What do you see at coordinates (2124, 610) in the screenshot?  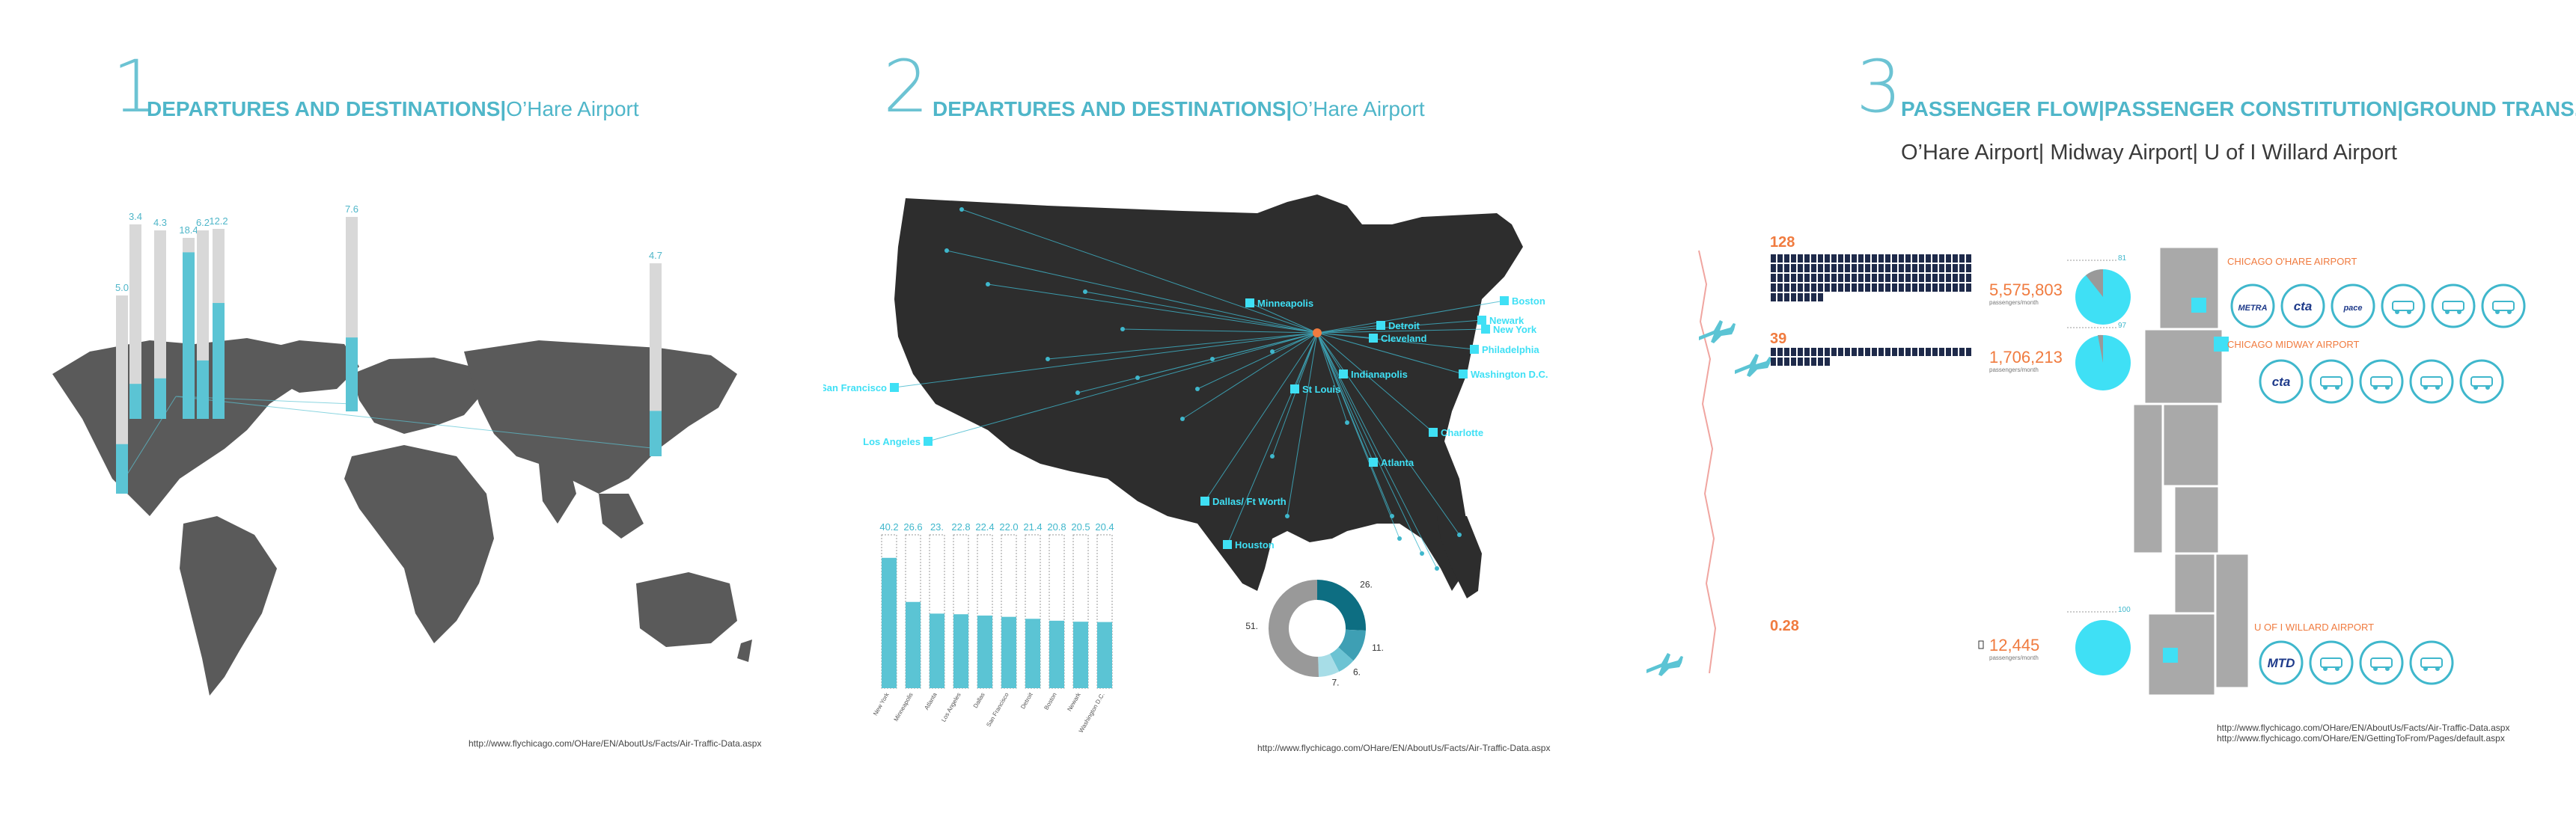 I see `pie-pct-3: 100` at bounding box center [2124, 610].